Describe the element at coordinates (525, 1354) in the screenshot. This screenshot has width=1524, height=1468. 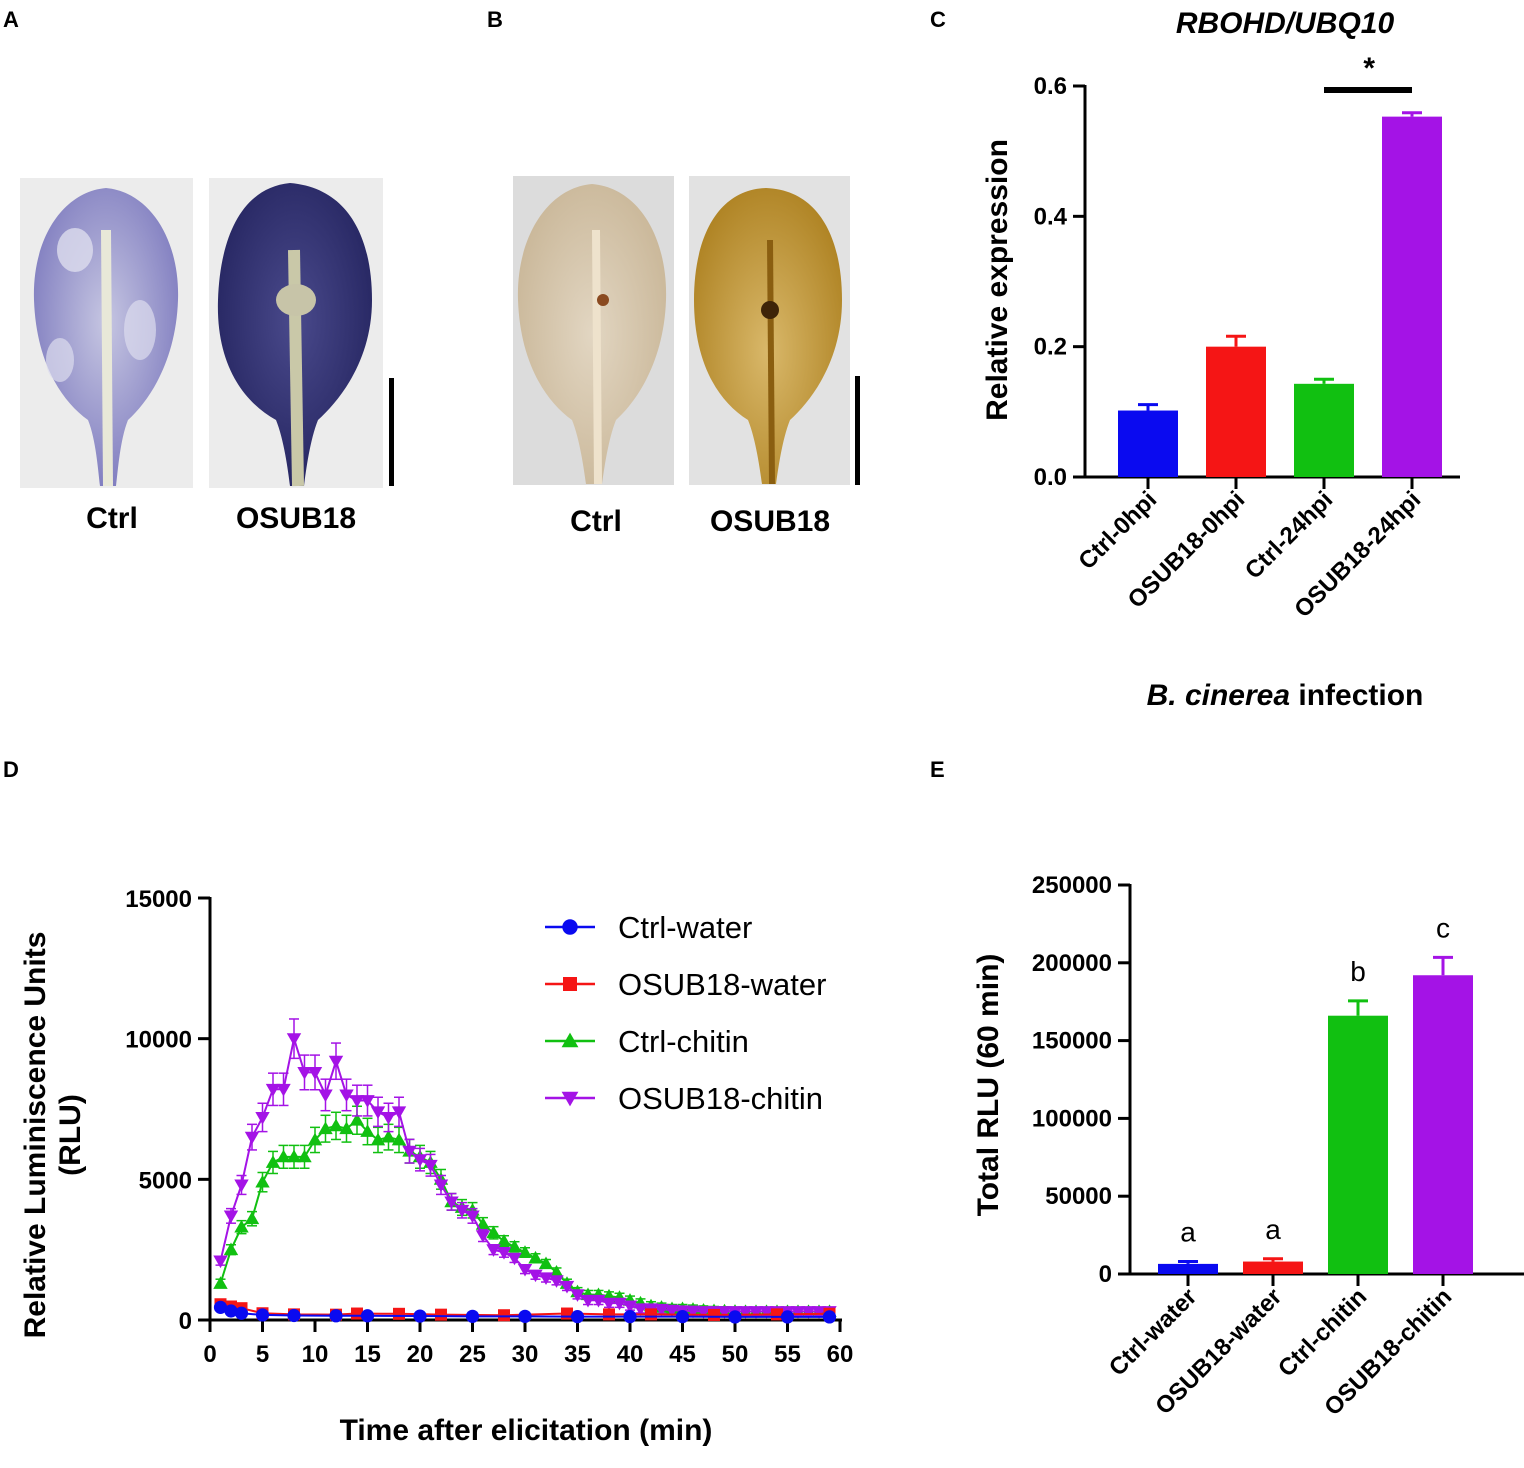
I see `x-tick-label: 30` at that location.